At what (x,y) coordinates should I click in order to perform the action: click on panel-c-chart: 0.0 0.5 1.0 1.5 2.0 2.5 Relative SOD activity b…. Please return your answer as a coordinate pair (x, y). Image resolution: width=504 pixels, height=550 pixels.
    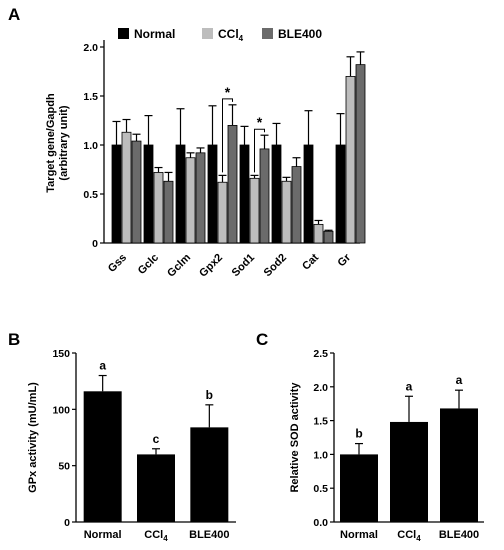
    Looking at the image, I should click on (386, 445).